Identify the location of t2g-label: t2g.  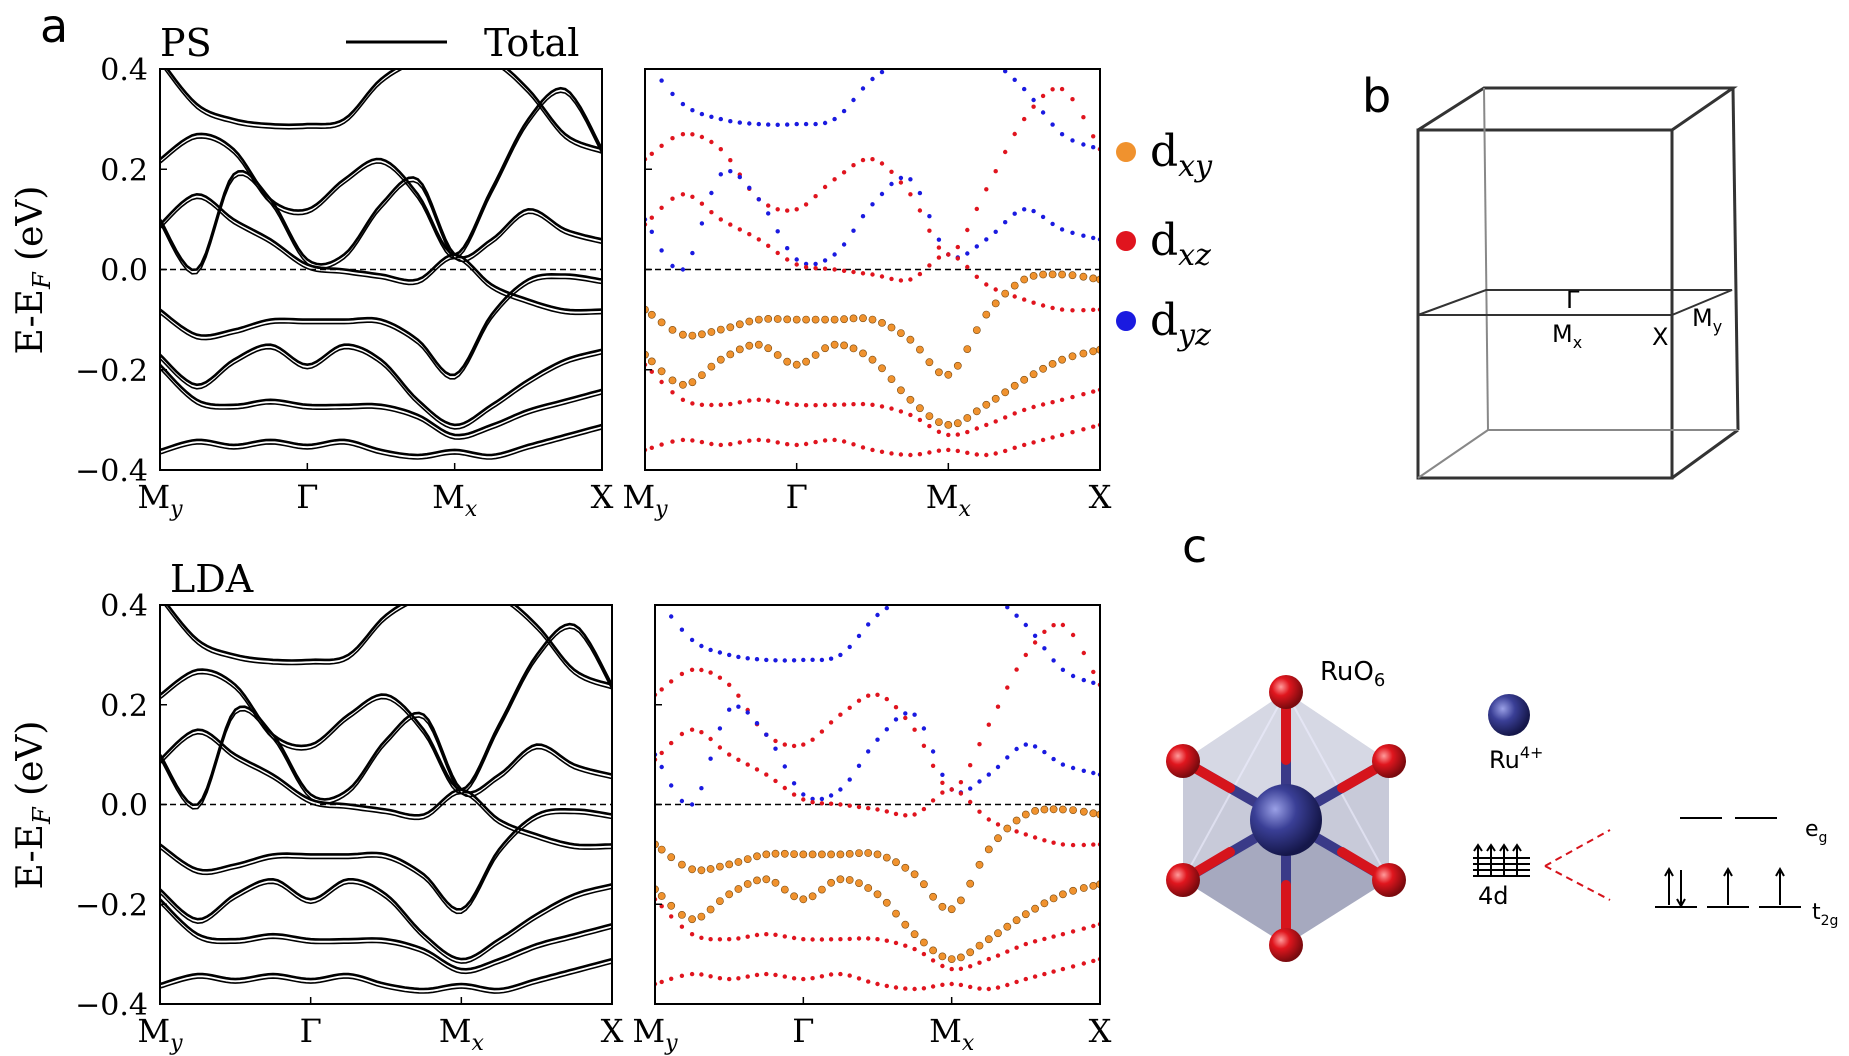
(1825, 914).